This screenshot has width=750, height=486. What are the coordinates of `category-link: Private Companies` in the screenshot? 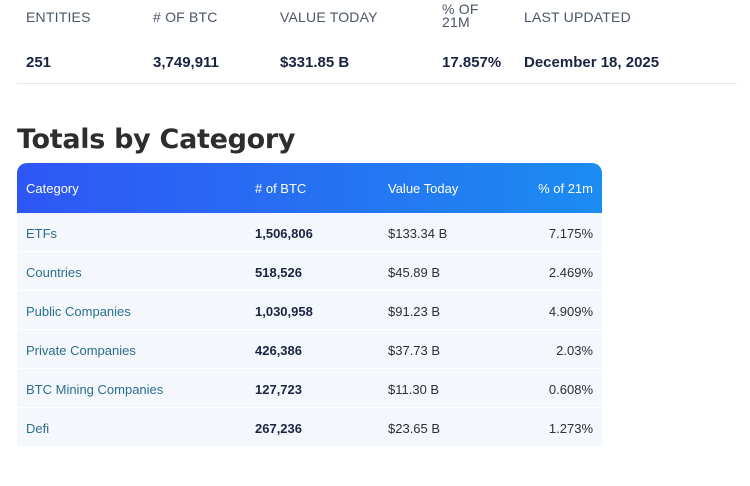 It's located at (81, 350).